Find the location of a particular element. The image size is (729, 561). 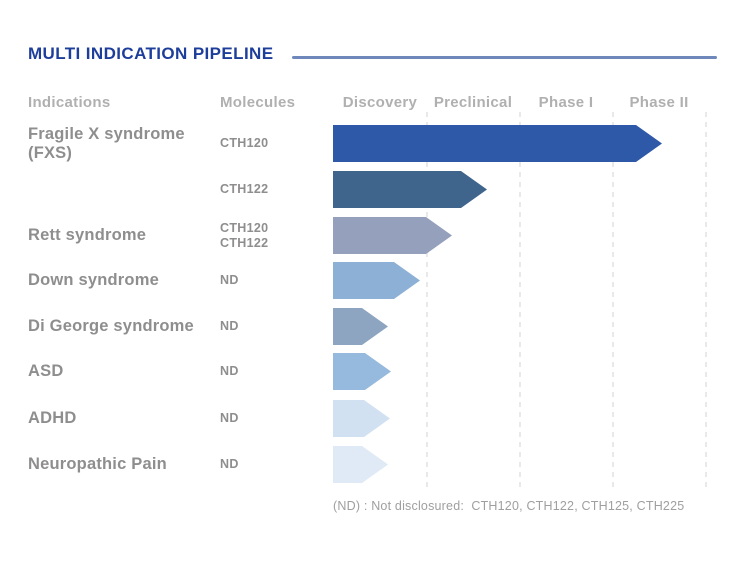

pipeline-row: Rett syndrome CTH120 CTH122 is located at coordinates (364, 235).